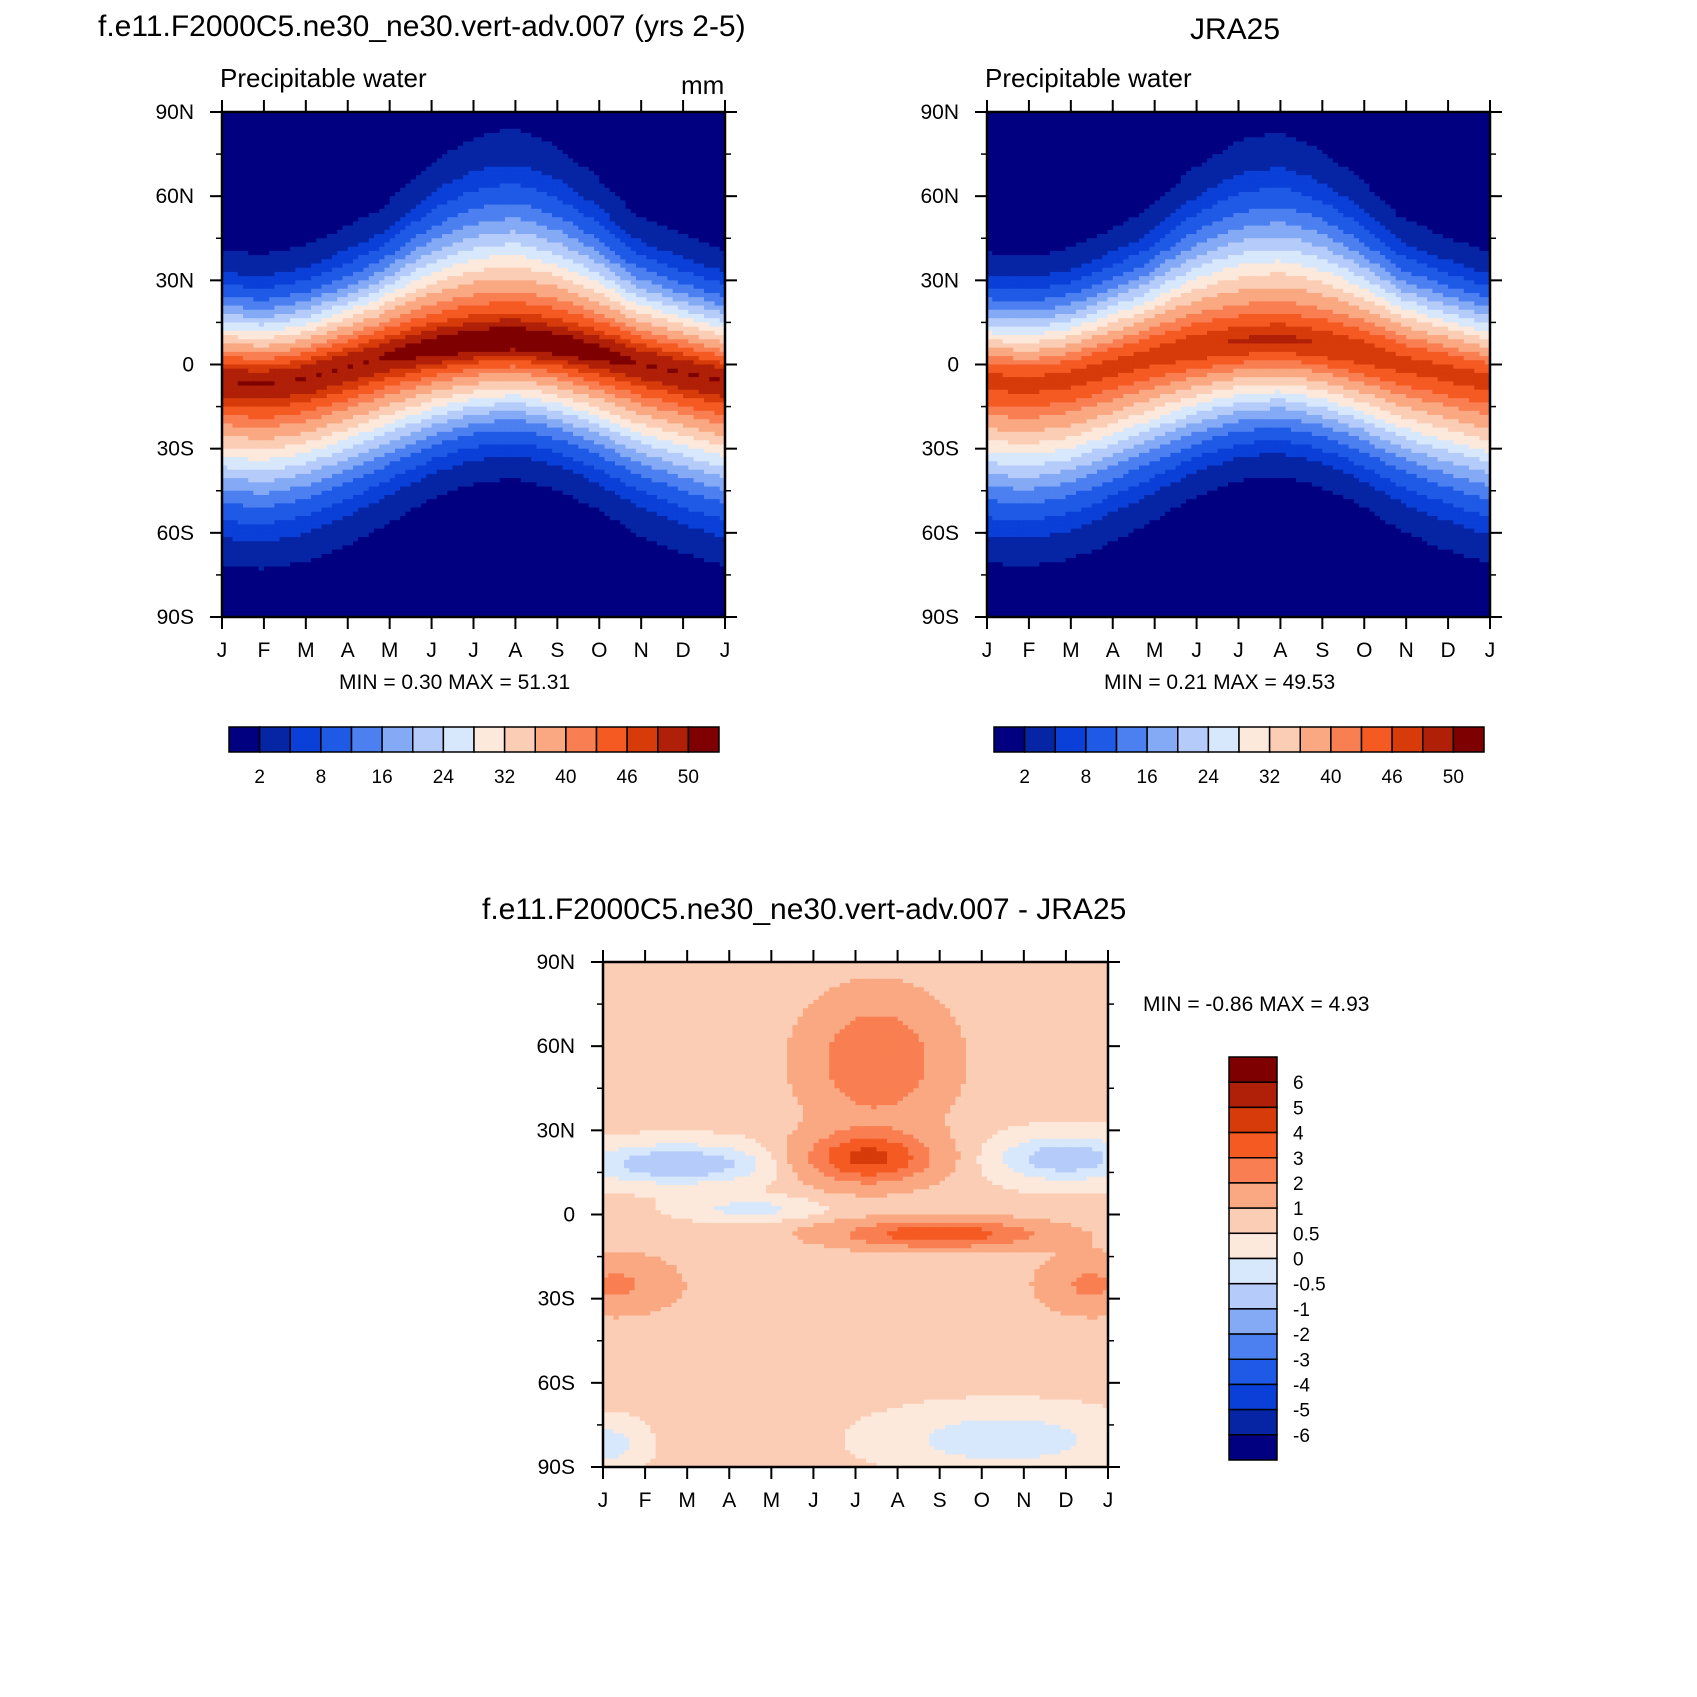 The width and height of the screenshot is (1697, 1697). Describe the element at coordinates (556, 1383) in the screenshot. I see `panel3-ytick-label: 60S` at that location.